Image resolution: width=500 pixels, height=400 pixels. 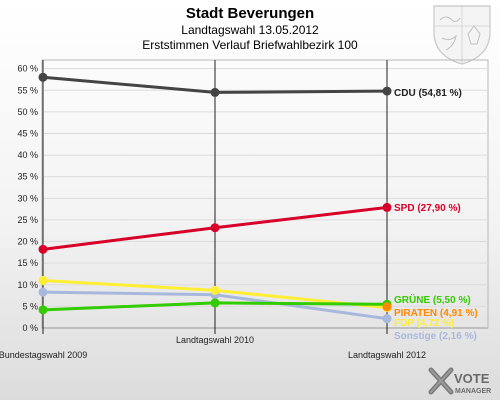 I want to click on y-tick-label: 35 %, so click(x=27, y=177).